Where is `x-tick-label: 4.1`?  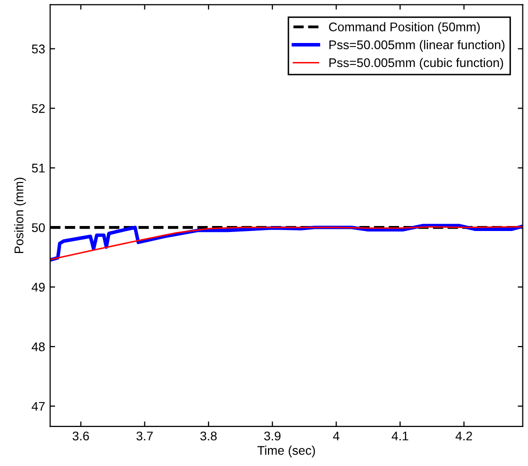 x-tick-label: 4.1 is located at coordinates (400, 436).